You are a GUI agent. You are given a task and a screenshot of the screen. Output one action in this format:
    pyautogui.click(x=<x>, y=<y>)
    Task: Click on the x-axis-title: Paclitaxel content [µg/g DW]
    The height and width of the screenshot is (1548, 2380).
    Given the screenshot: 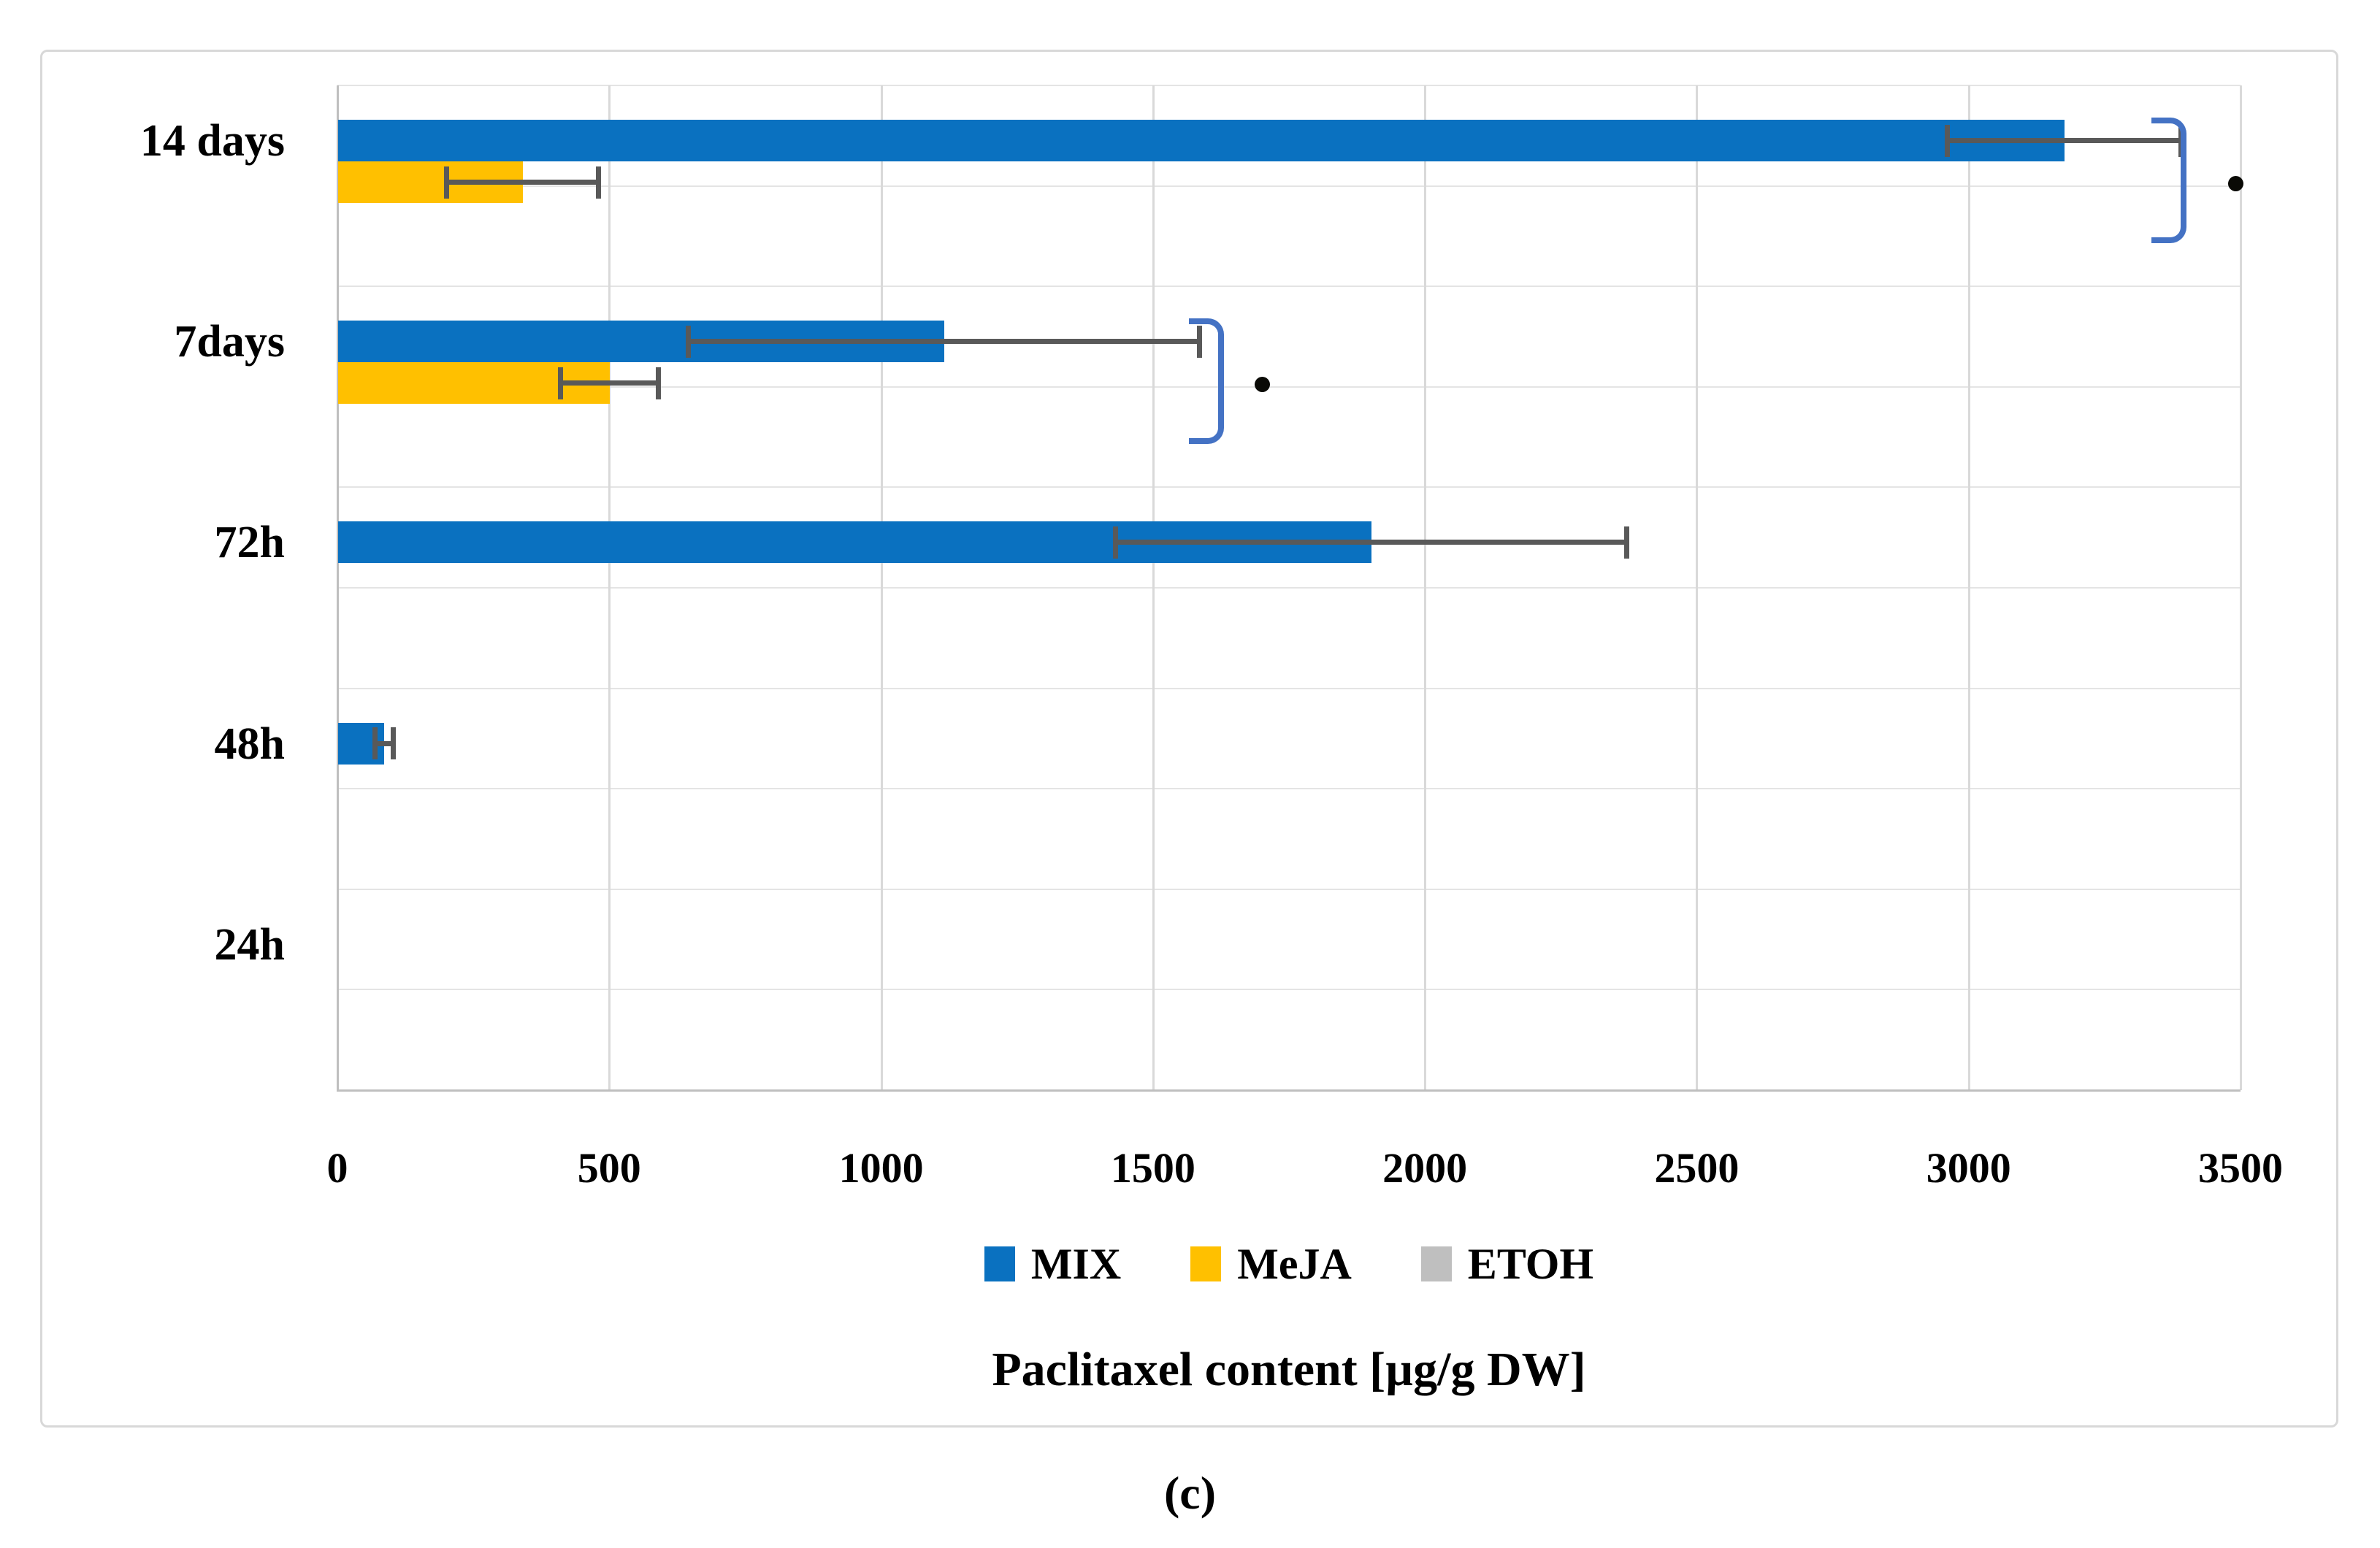 What is the action you would take?
    pyautogui.click(x=1289, y=1369)
    